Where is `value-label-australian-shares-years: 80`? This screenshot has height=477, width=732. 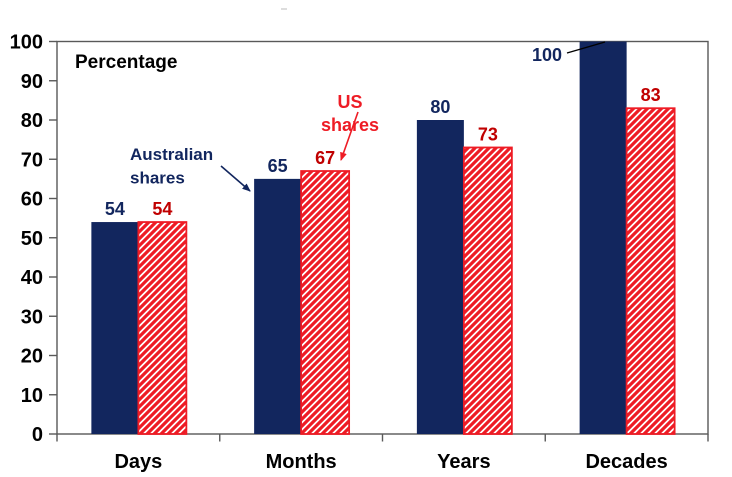
value-label-australian-shares-years: 80 is located at coordinates (440, 107).